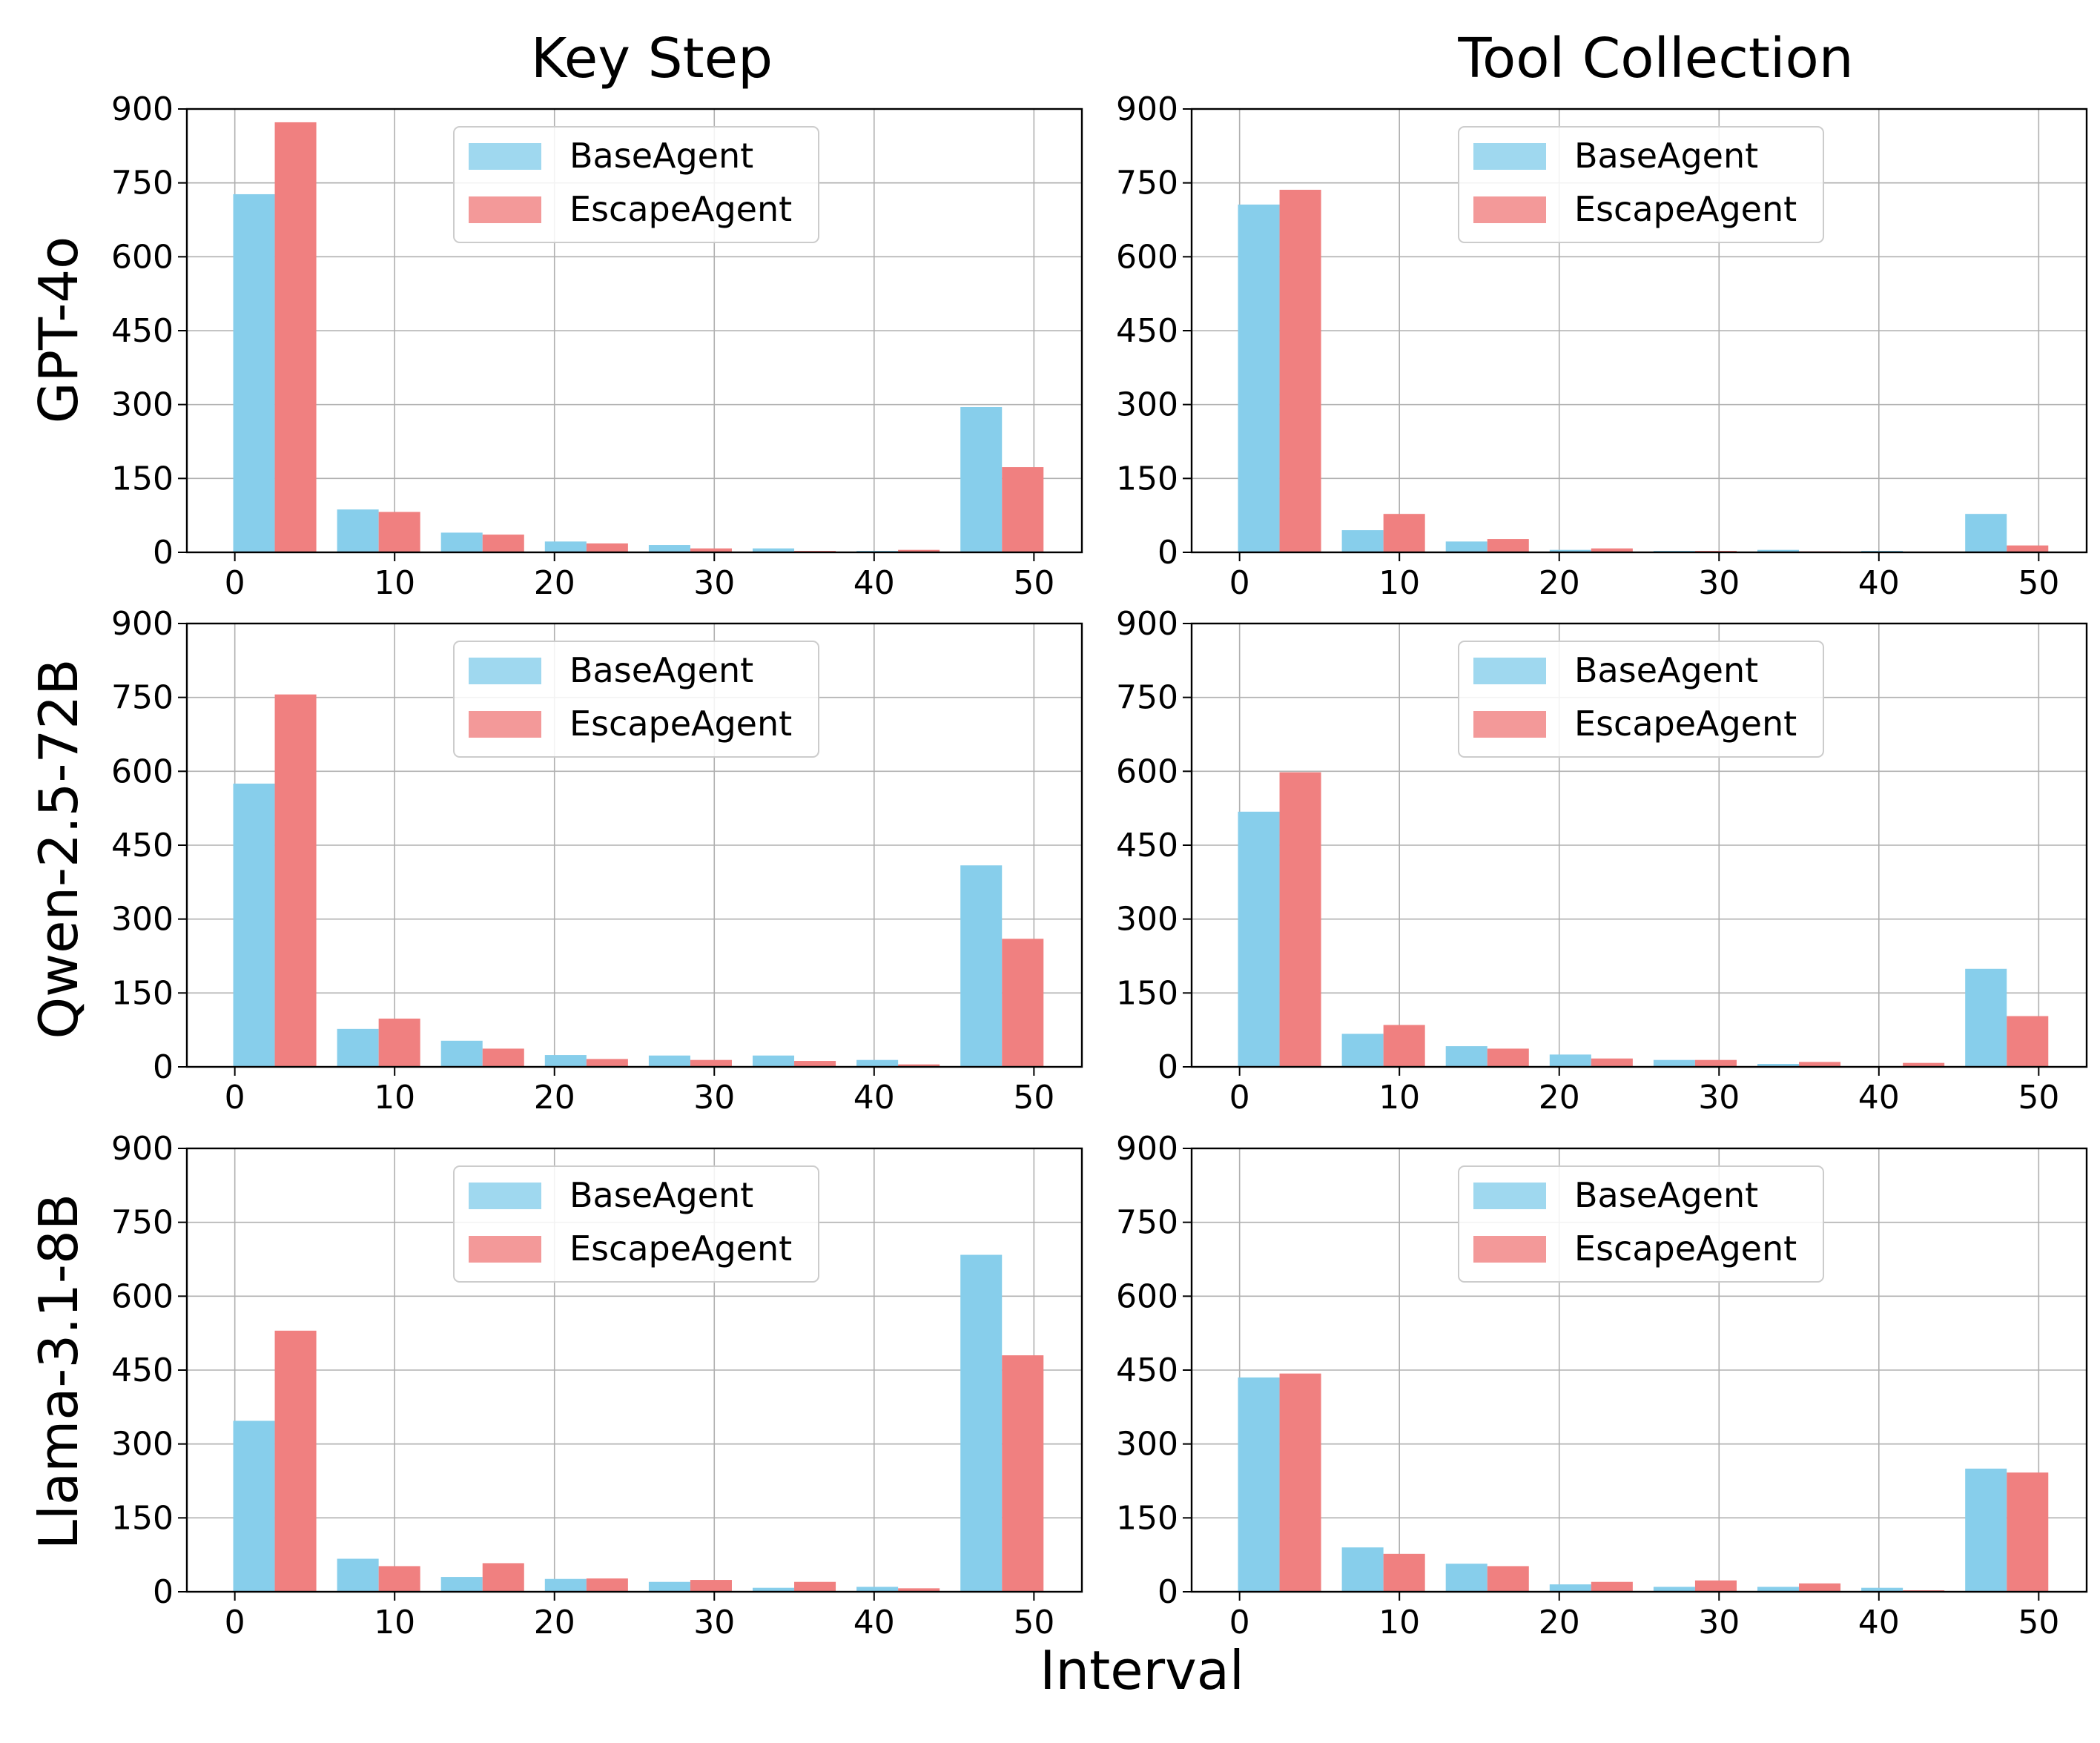 The image size is (2100, 1743). Describe the element at coordinates (58, 330) in the screenshot. I see `row-title-gpt-4o: GPT-4o` at that location.